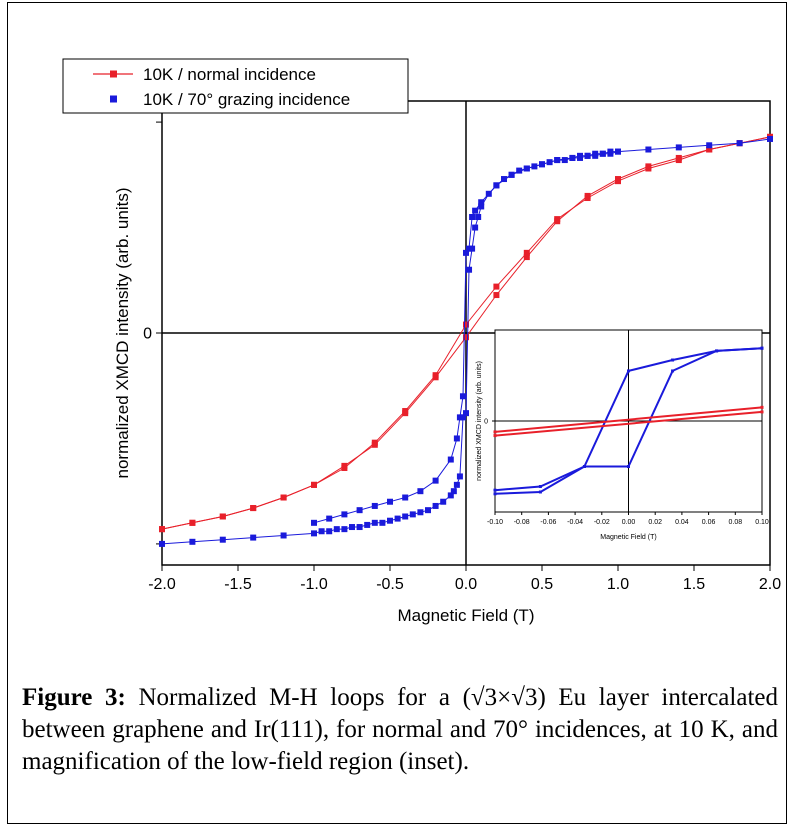 This screenshot has width=798, height=829. I want to click on inset-series-1-branch-down-line, so click(628, 423).